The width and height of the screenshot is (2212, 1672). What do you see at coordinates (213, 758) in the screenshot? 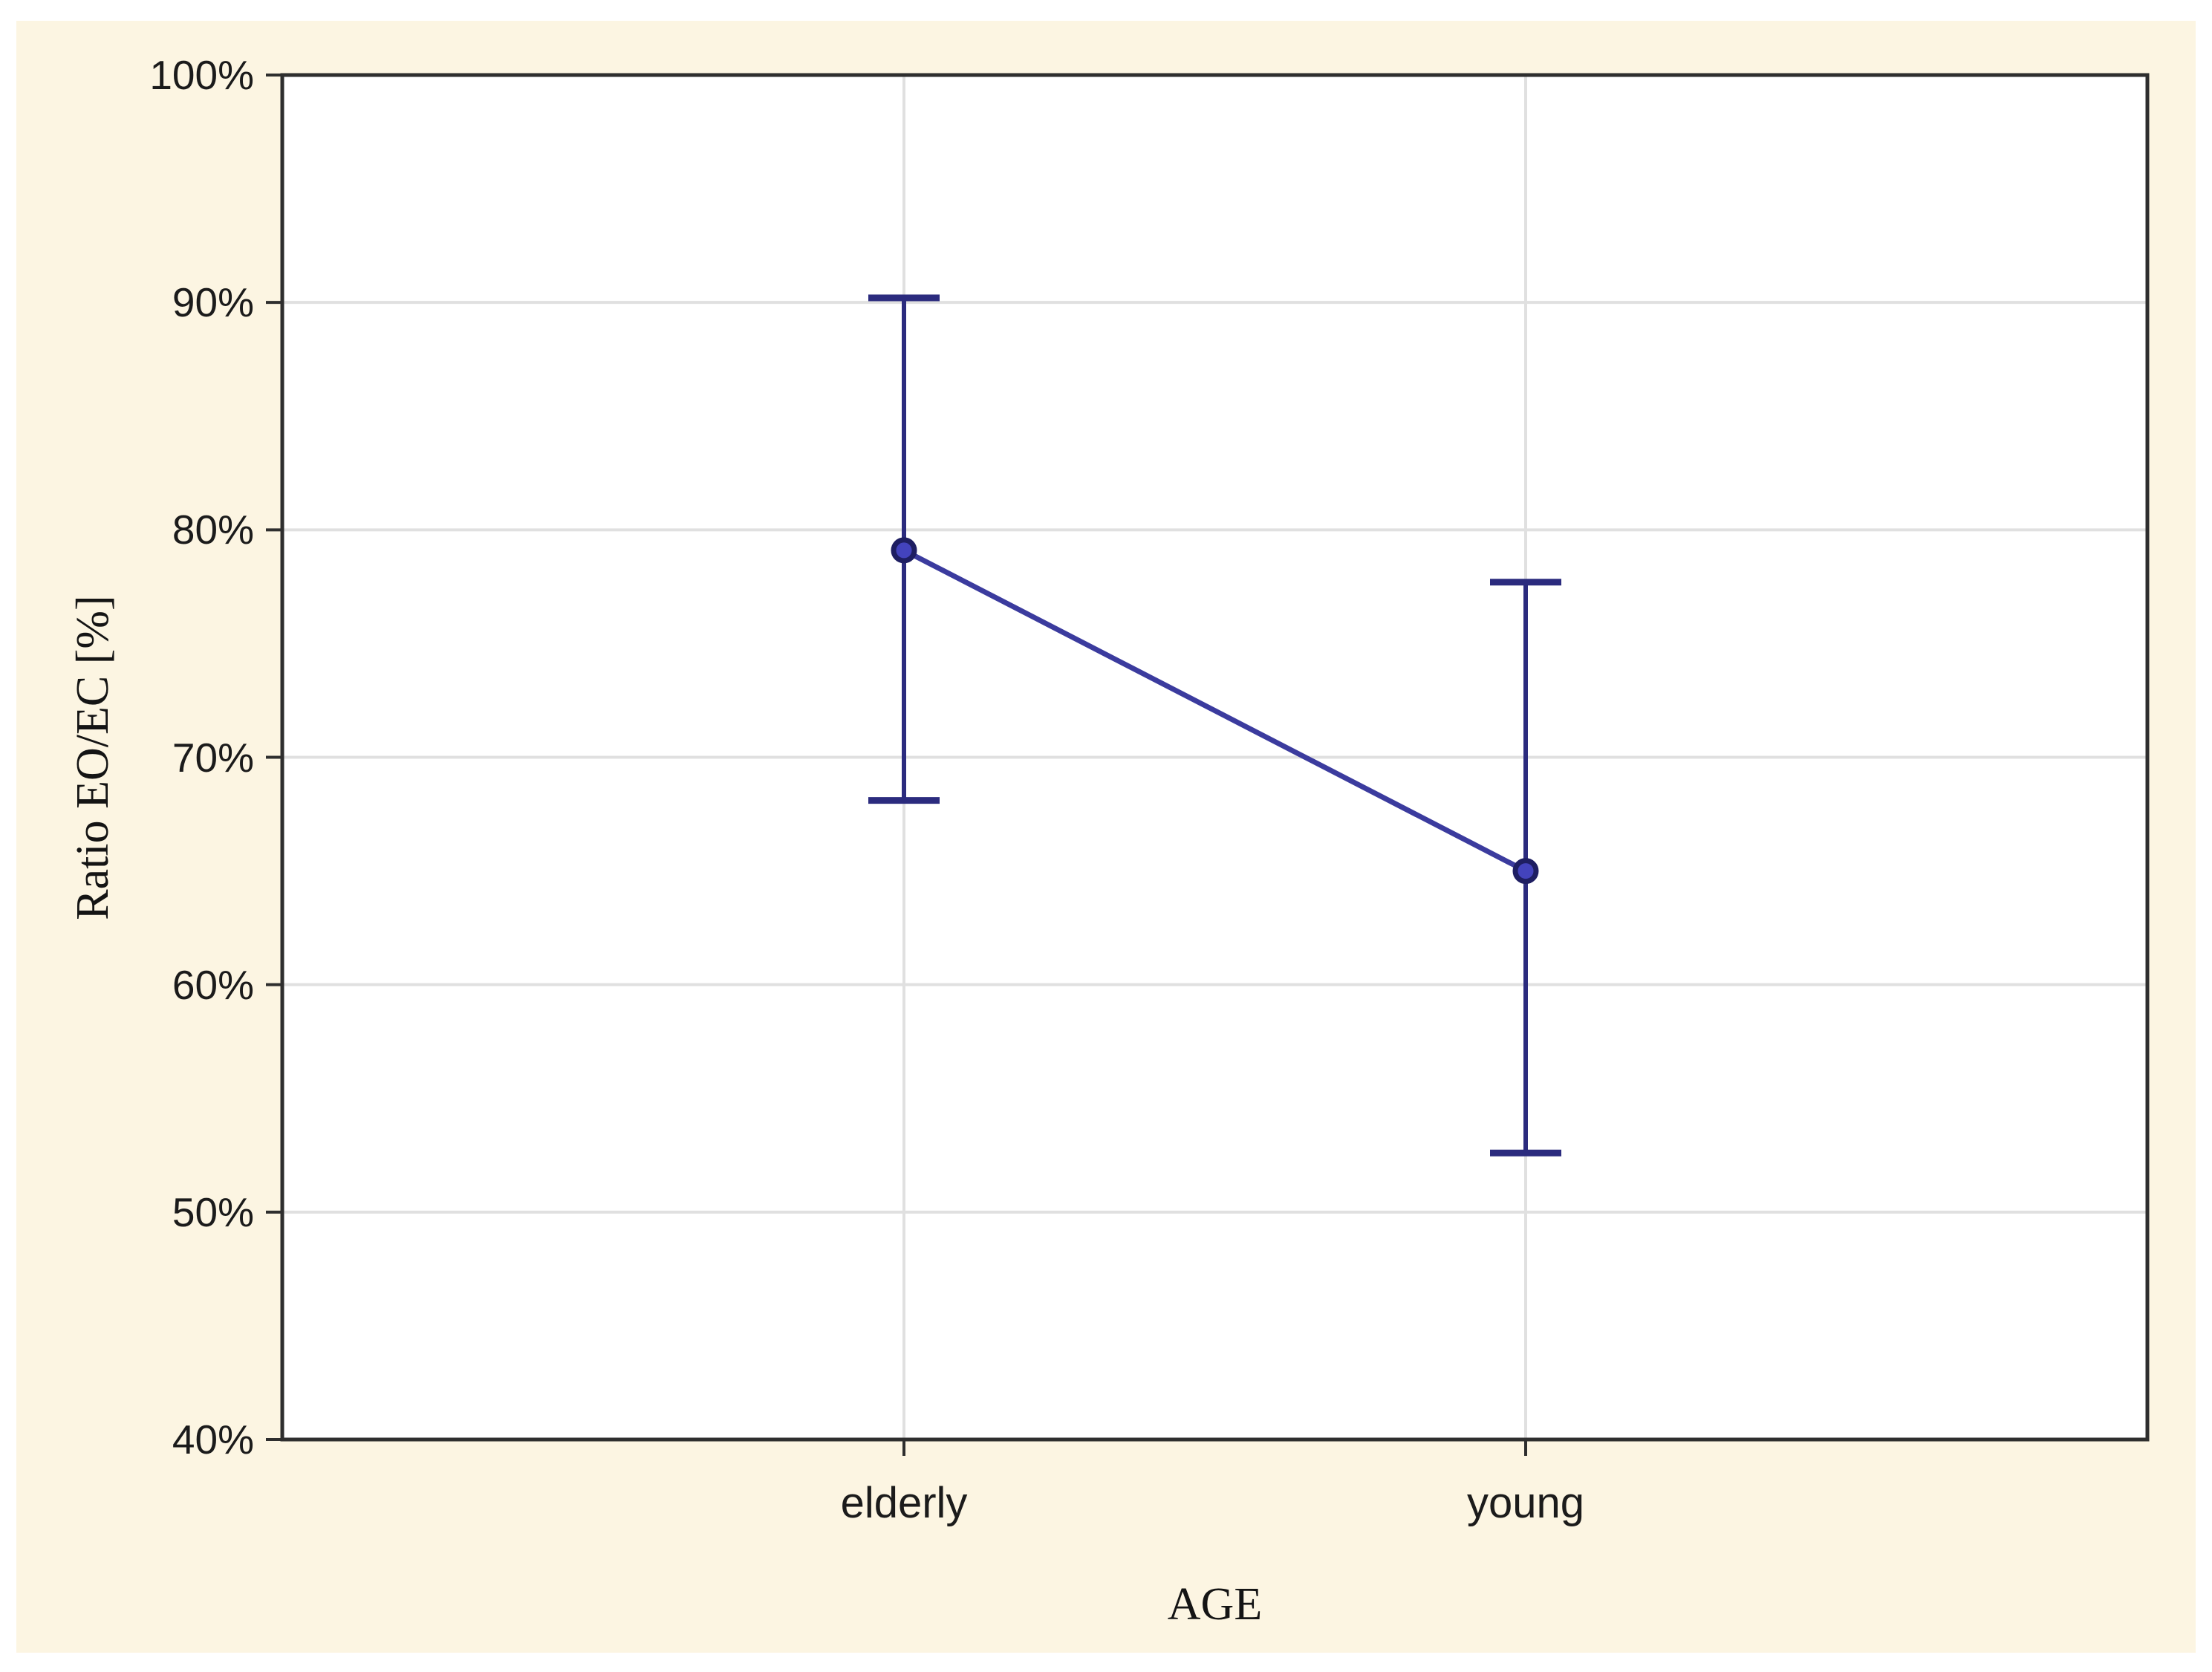
I see `y-tick-label: 70%` at bounding box center [213, 758].